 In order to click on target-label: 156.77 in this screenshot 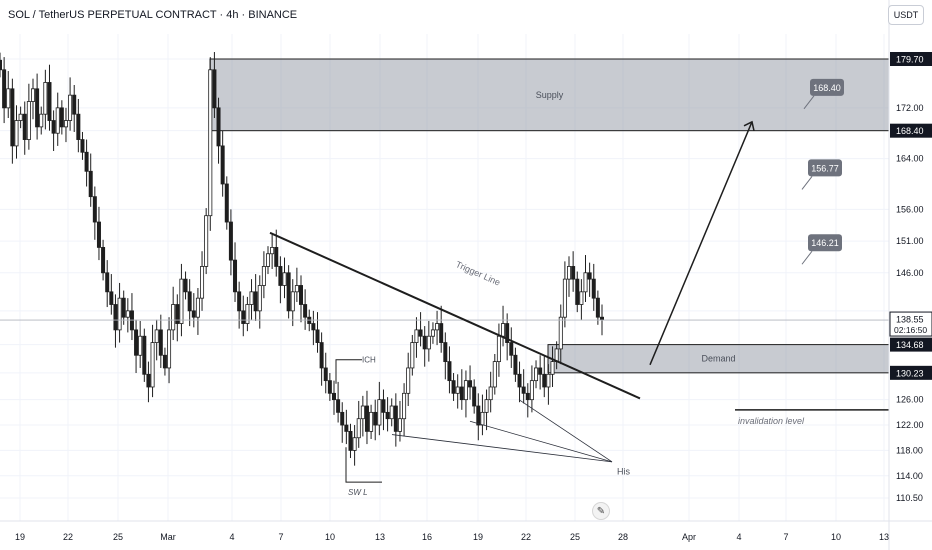, I will do `click(825, 168)`.